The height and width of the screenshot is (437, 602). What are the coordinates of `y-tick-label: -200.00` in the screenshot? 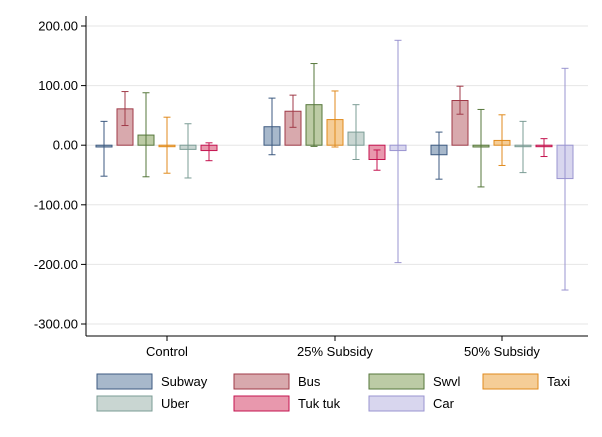 It's located at (56, 264).